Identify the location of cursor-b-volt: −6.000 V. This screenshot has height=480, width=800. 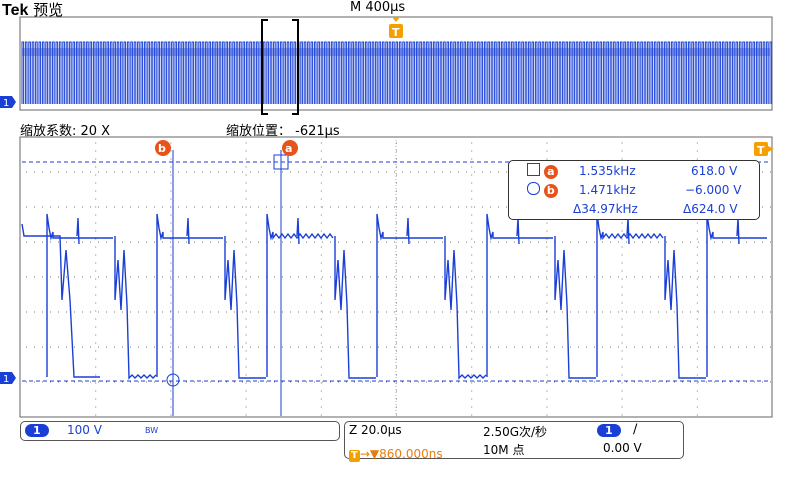
(713, 190).